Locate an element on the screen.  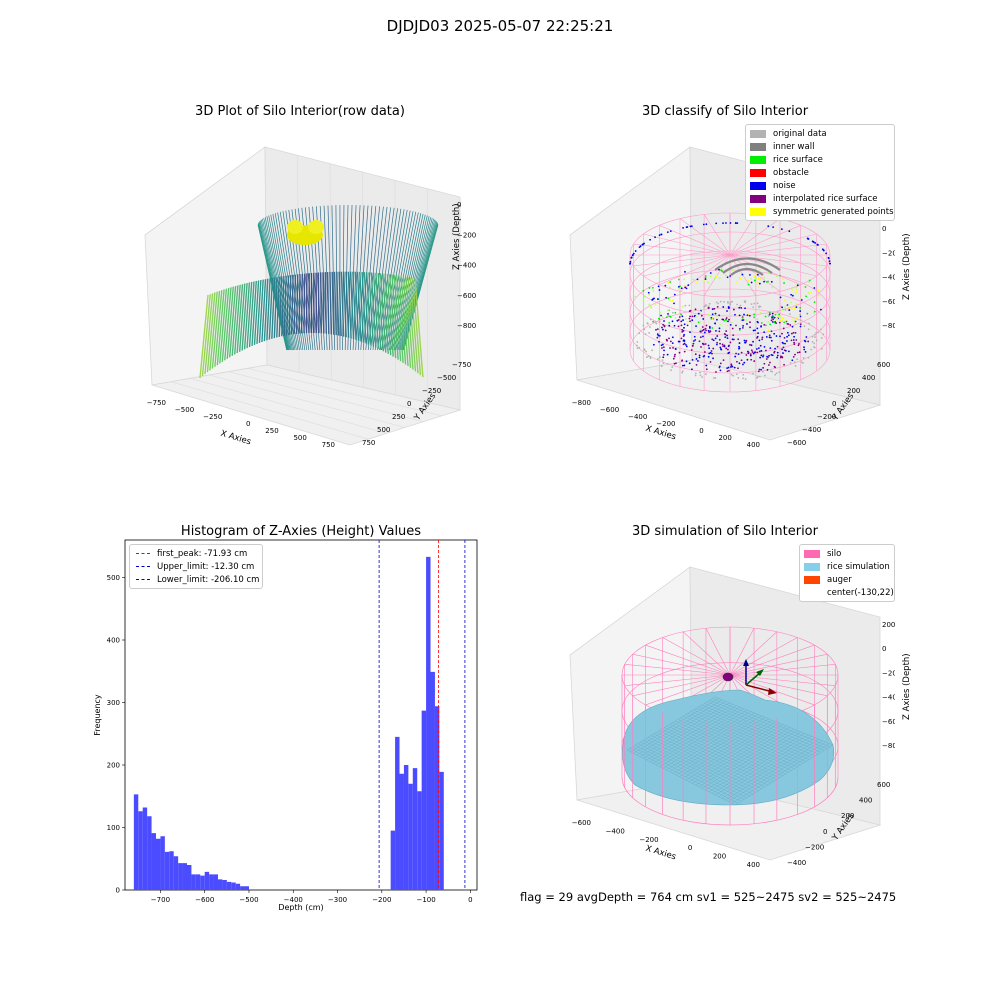
y-tick-label: 600 is located at coordinates (883, 365).